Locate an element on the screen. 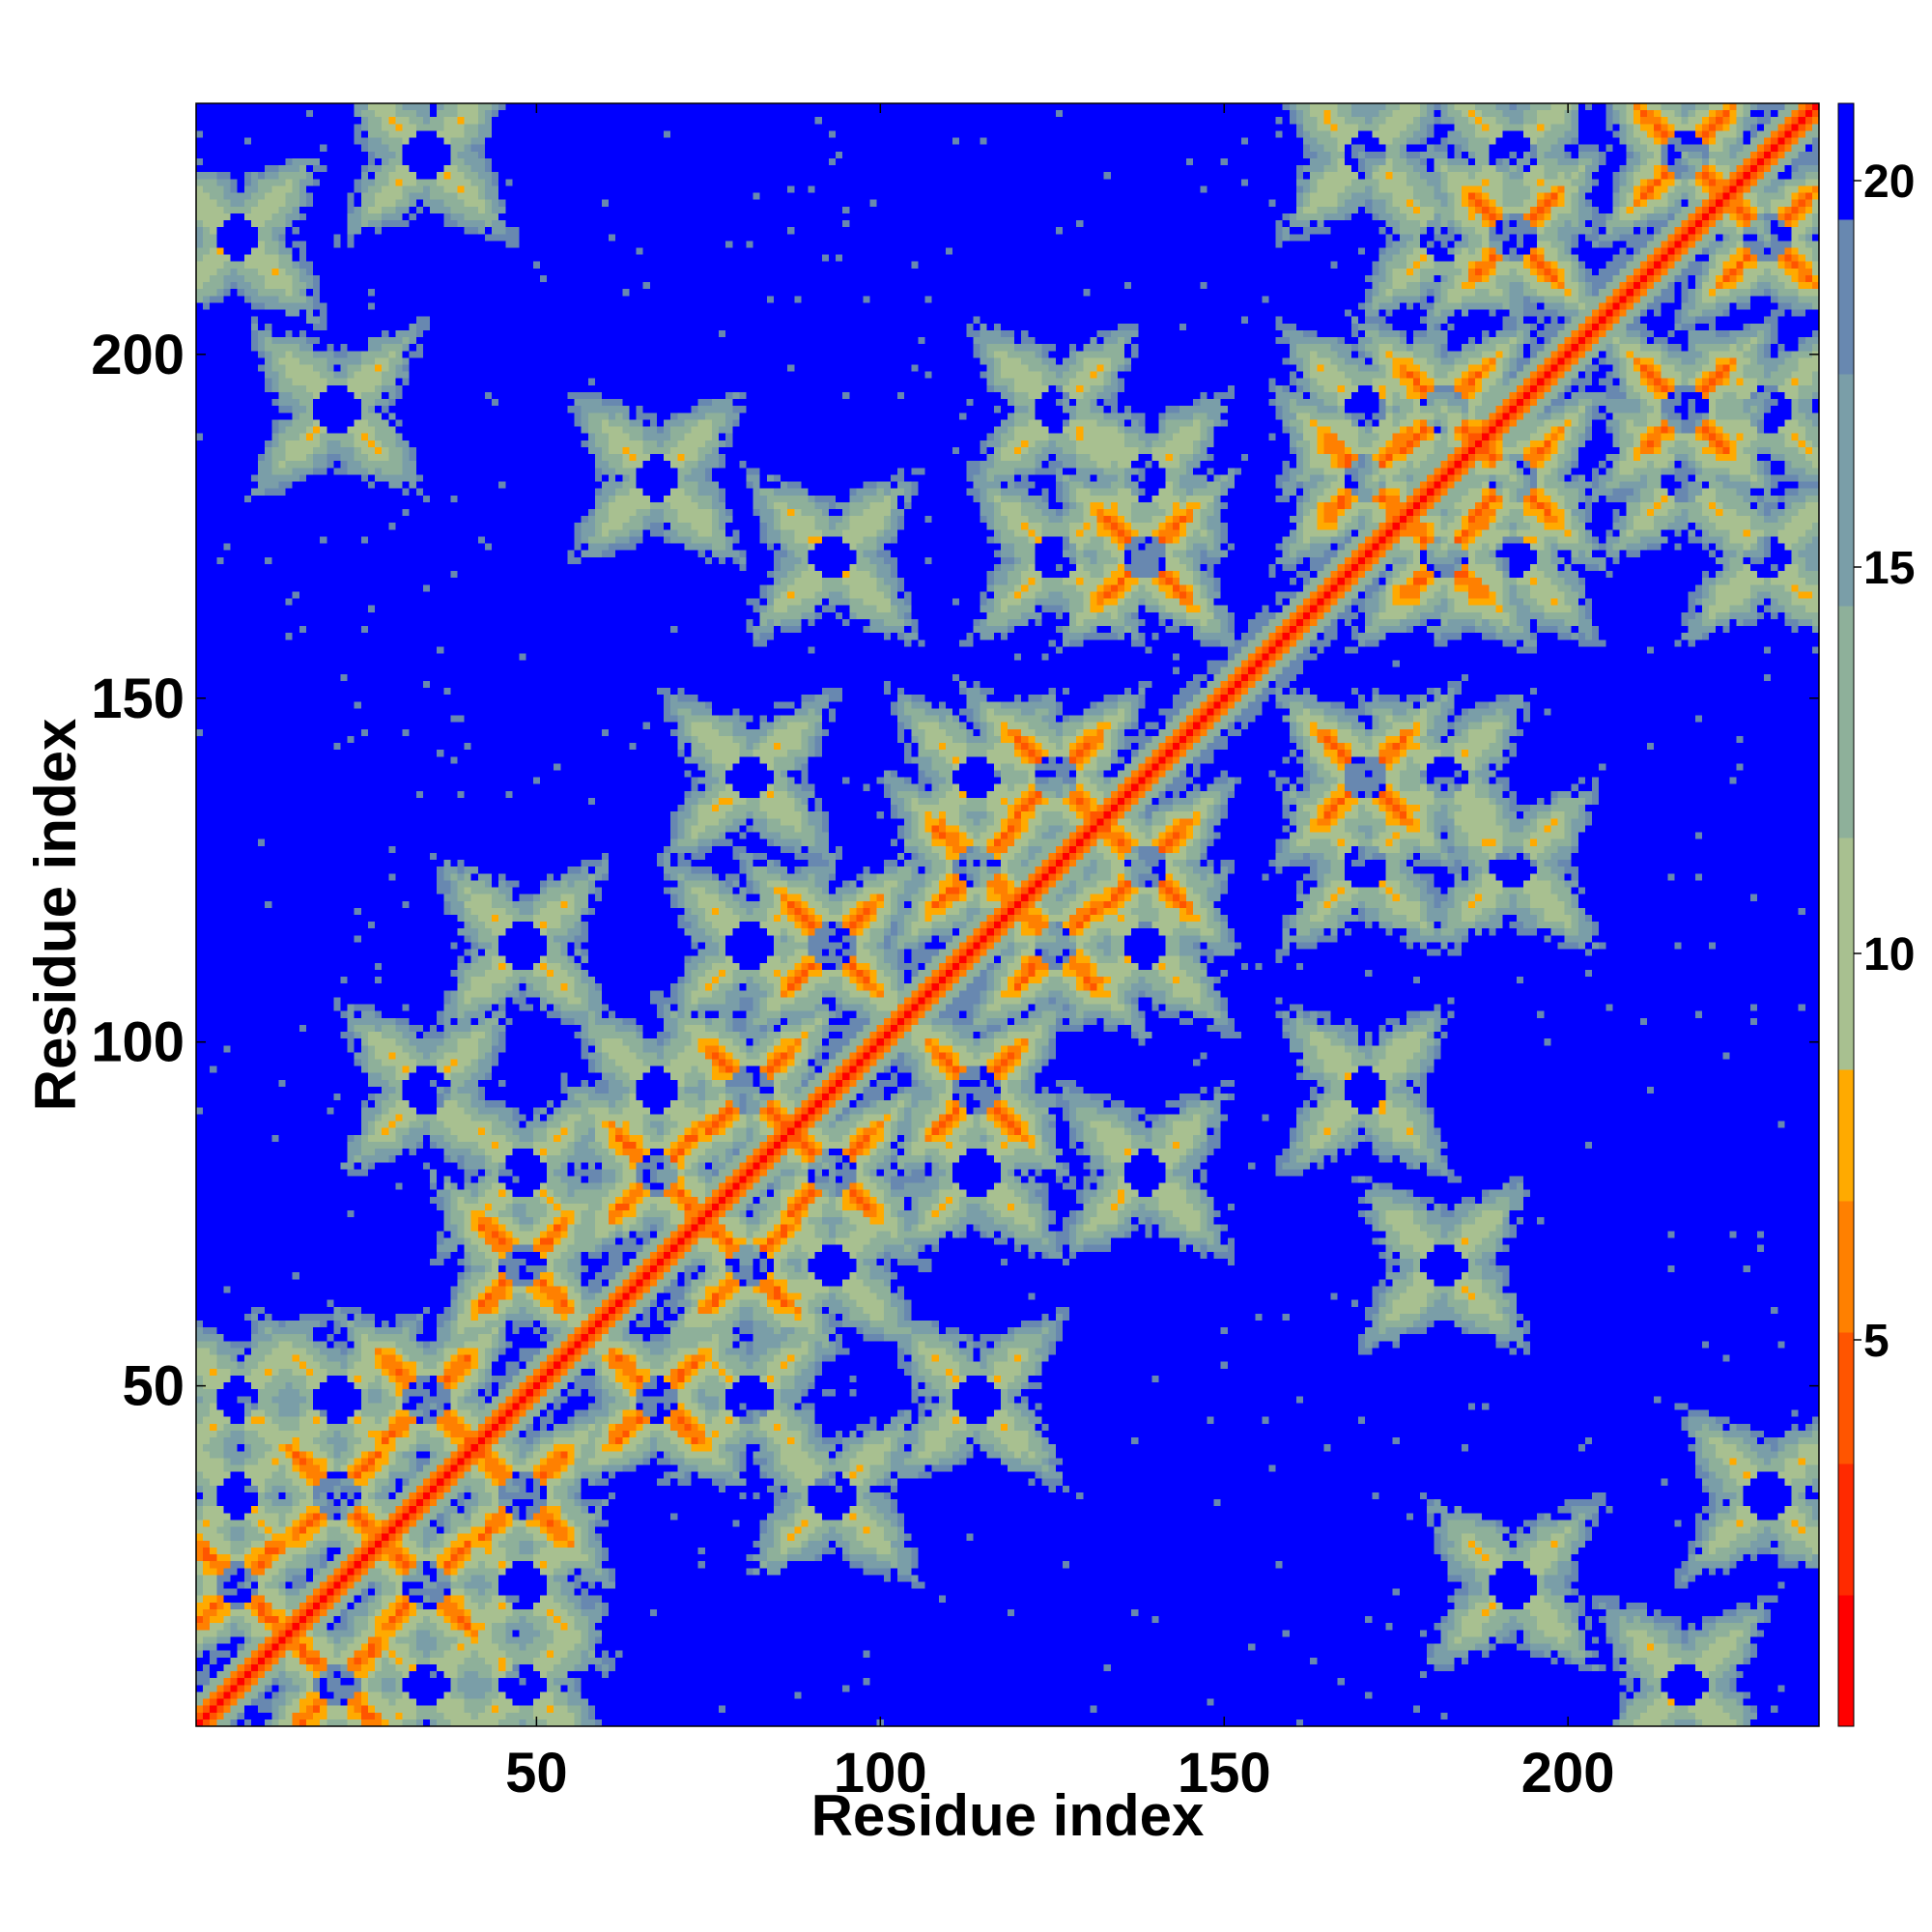 The image size is (1932, 1932). colorbar-tick-label: 10 is located at coordinates (1889, 954).